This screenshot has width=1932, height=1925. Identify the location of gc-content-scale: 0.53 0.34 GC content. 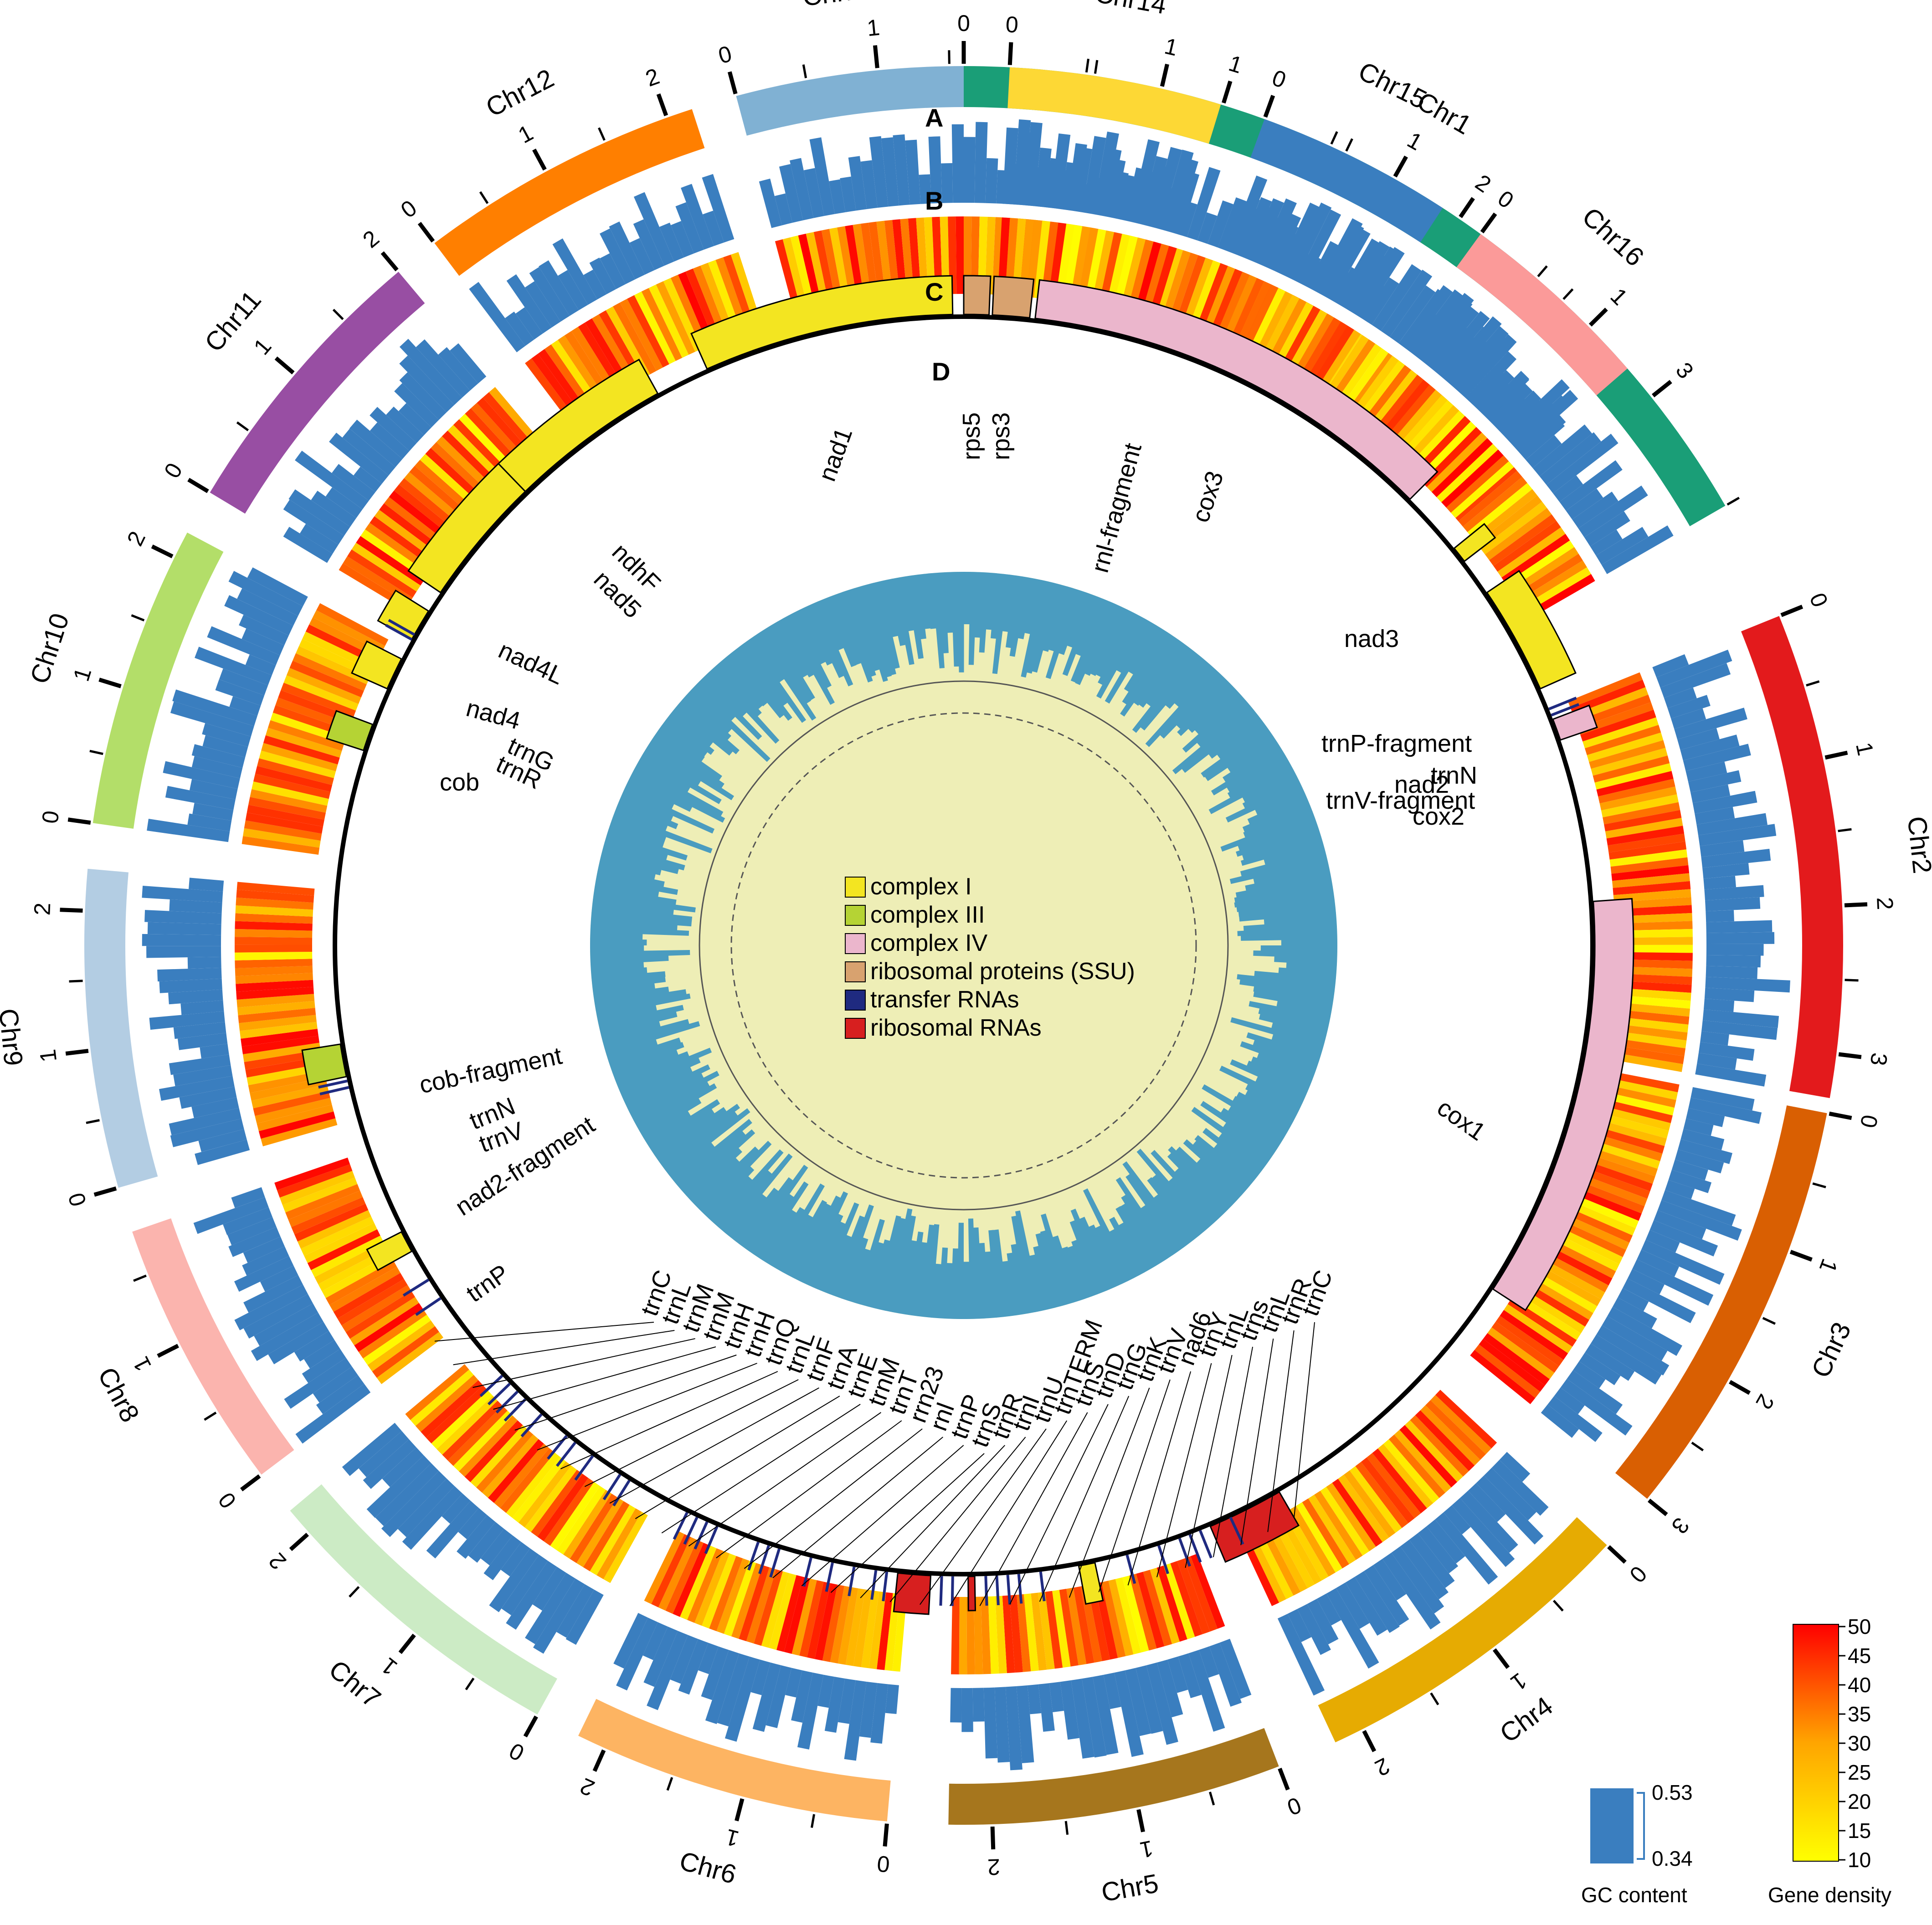
(1637, 1844).